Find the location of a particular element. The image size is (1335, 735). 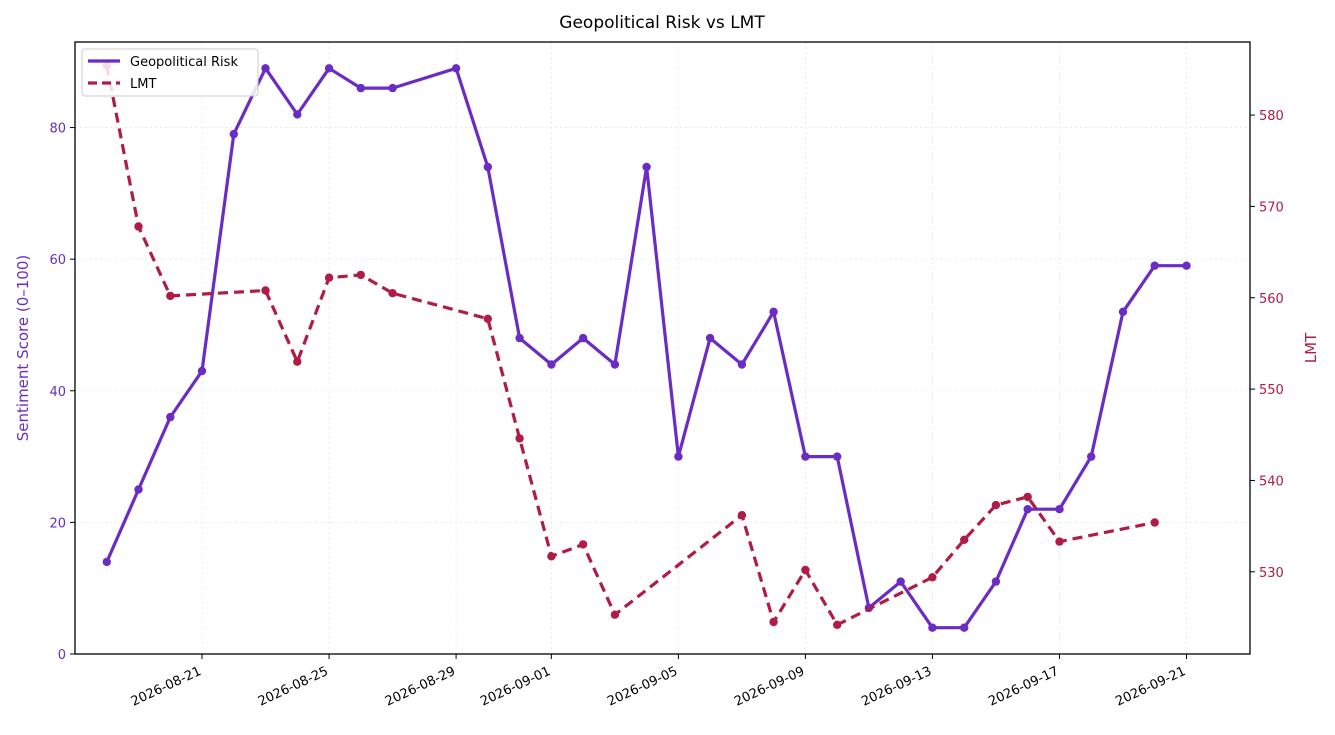

y-right-tick-label: 540 is located at coordinates (1271, 481).